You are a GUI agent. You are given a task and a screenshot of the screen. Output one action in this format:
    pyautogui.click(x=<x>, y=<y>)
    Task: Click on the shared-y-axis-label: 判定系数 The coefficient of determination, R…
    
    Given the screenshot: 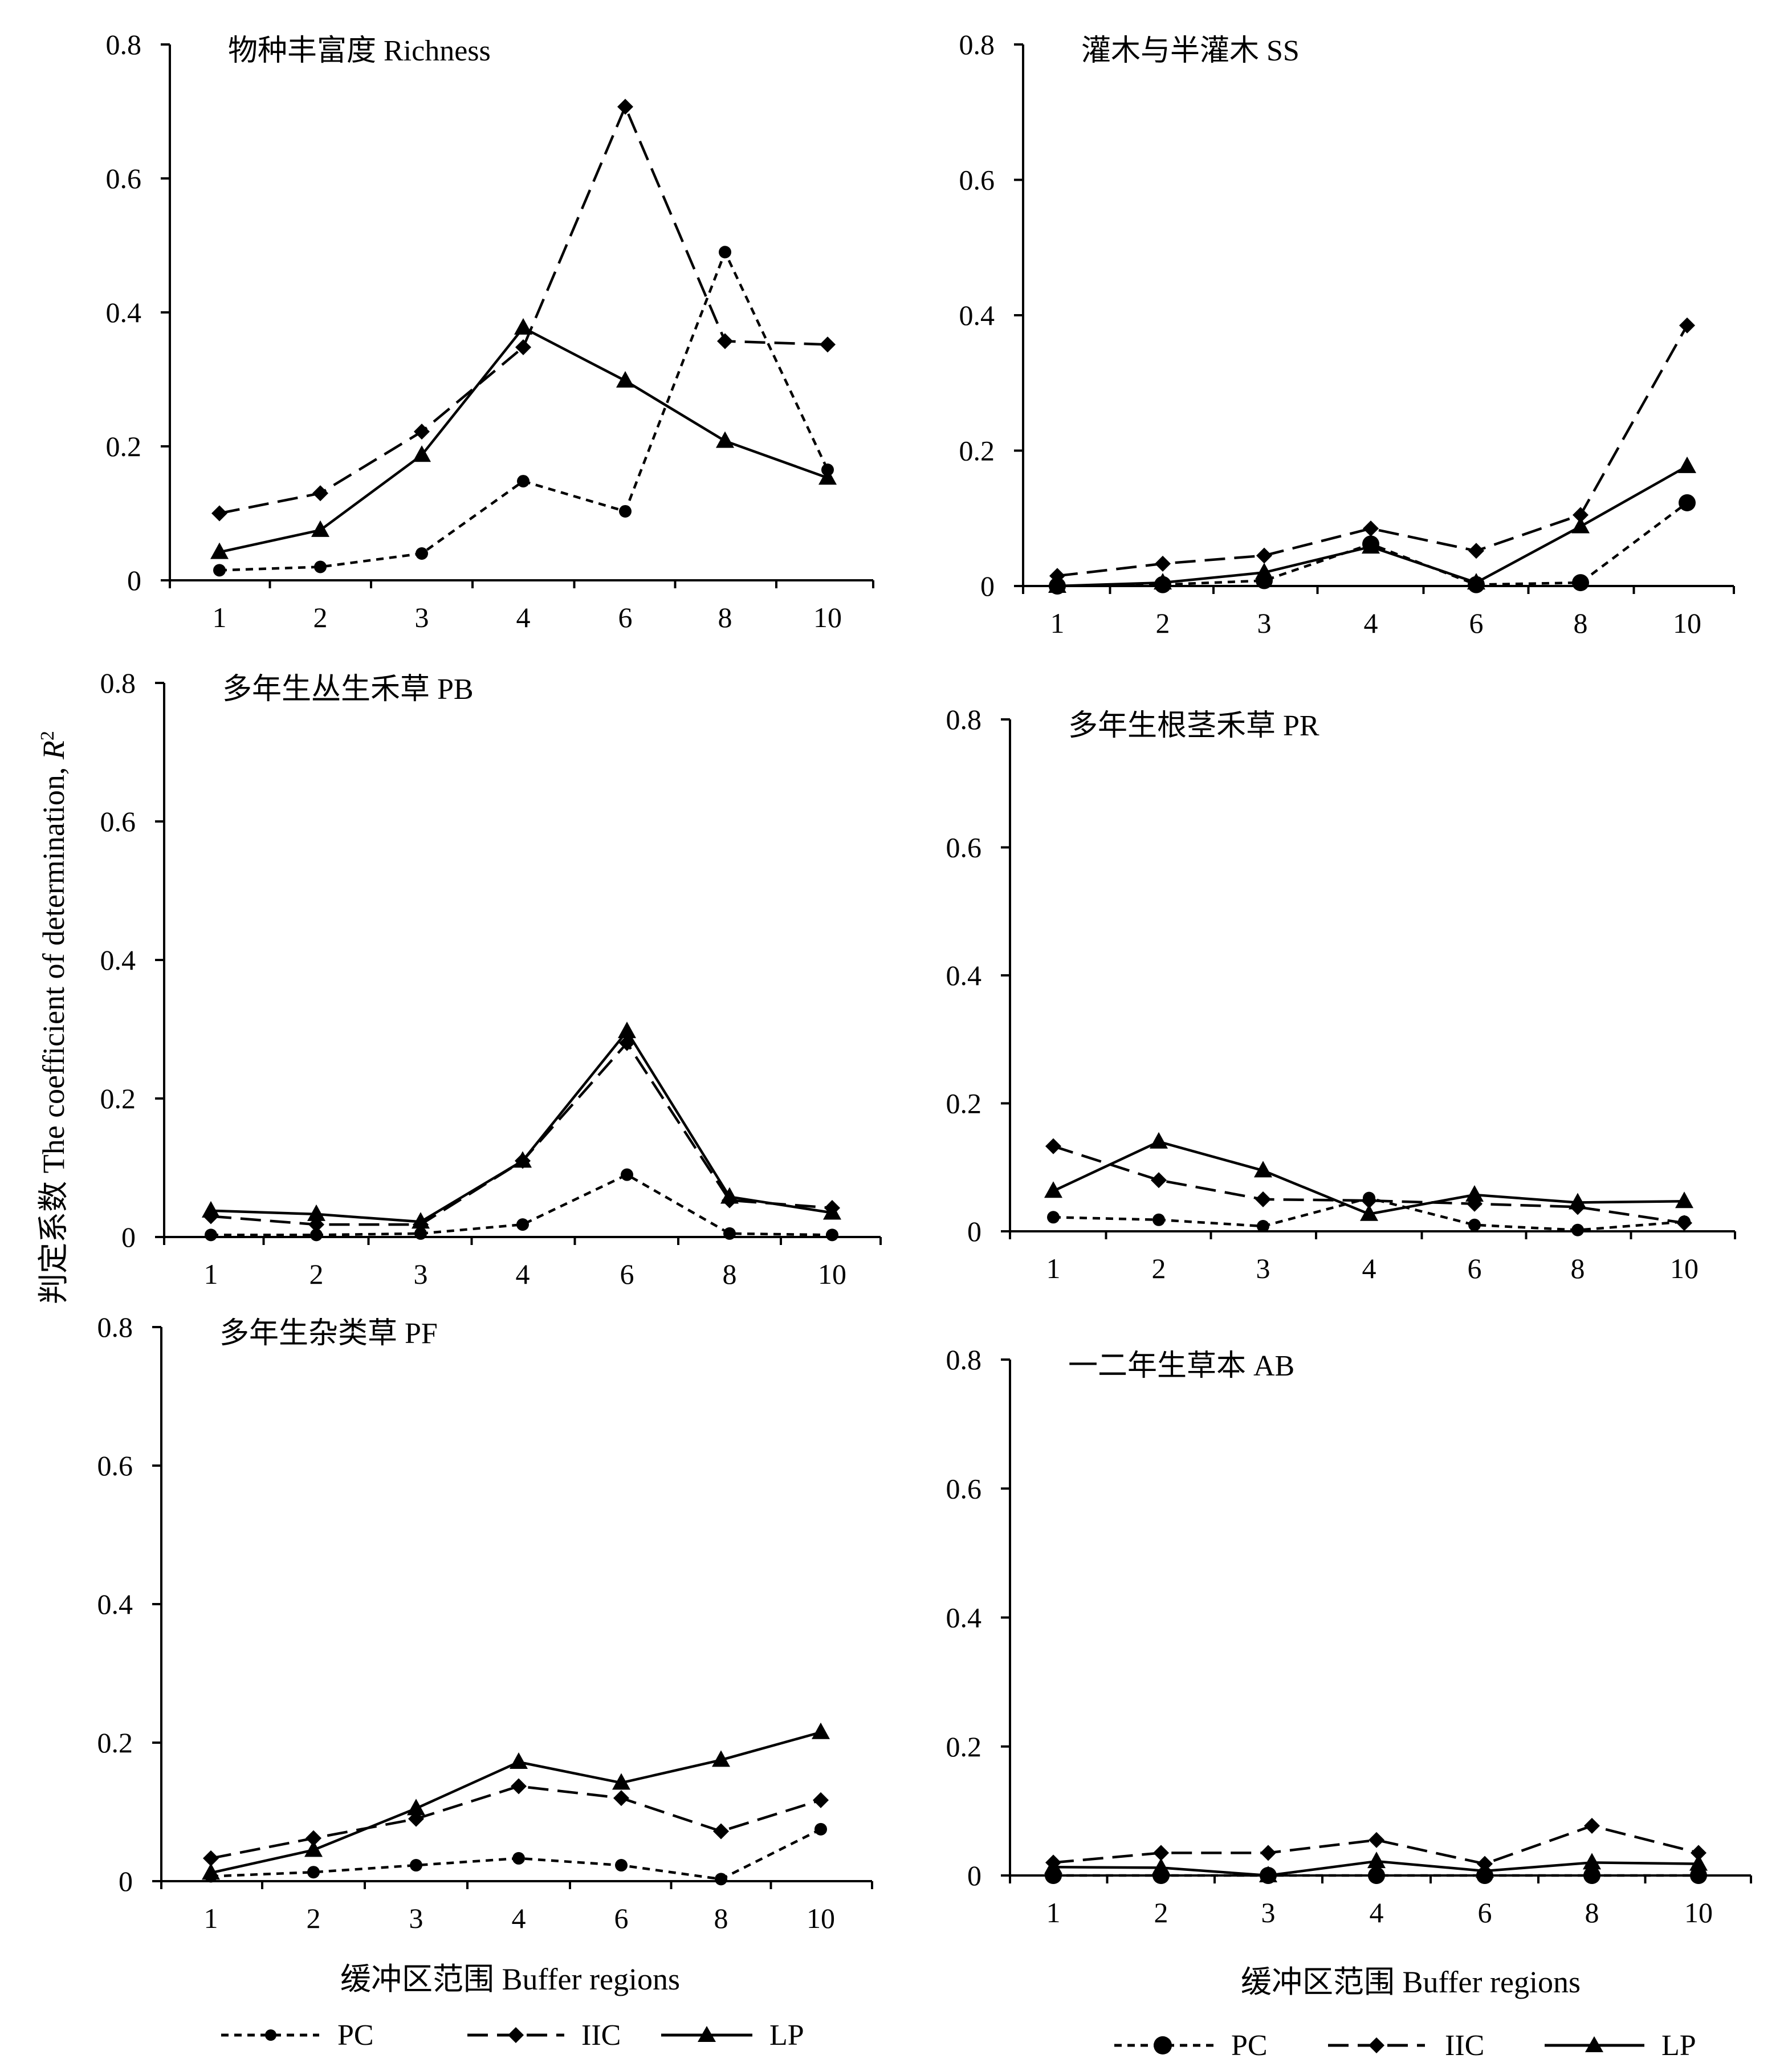 What is the action you would take?
    pyautogui.click(x=53, y=1017)
    